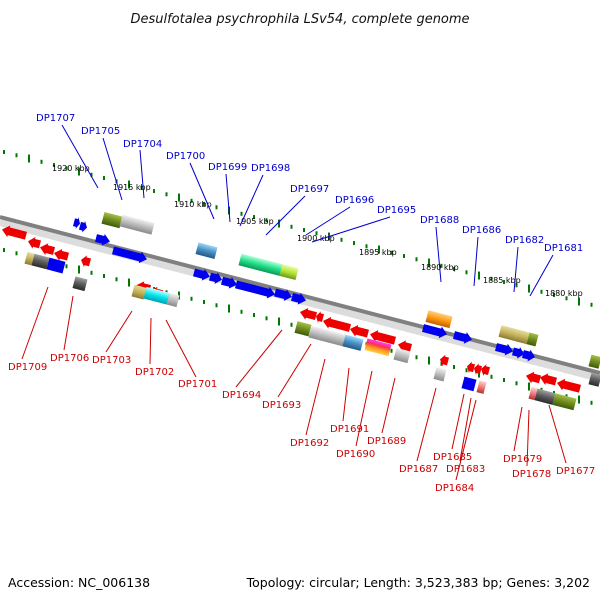 The height and width of the screenshot is (600, 600). Describe the element at coordinates (27, 367) in the screenshot. I see `gene-label-bottom: DP1709` at that location.